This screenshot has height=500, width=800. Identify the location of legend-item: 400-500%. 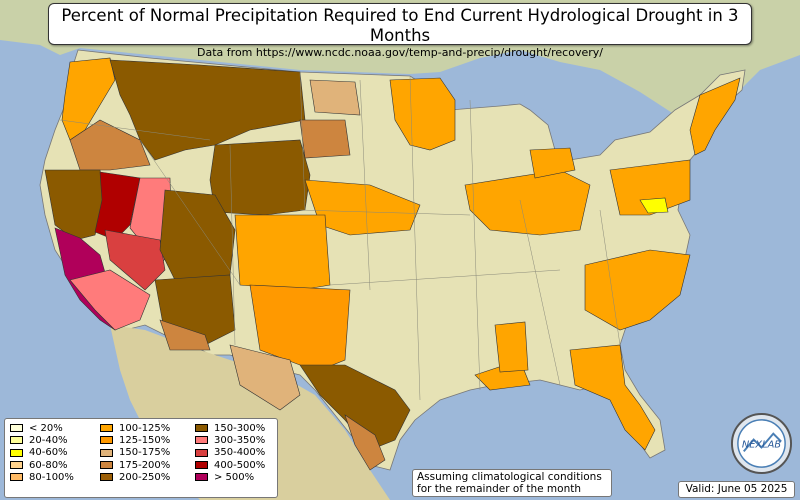
(230, 465).